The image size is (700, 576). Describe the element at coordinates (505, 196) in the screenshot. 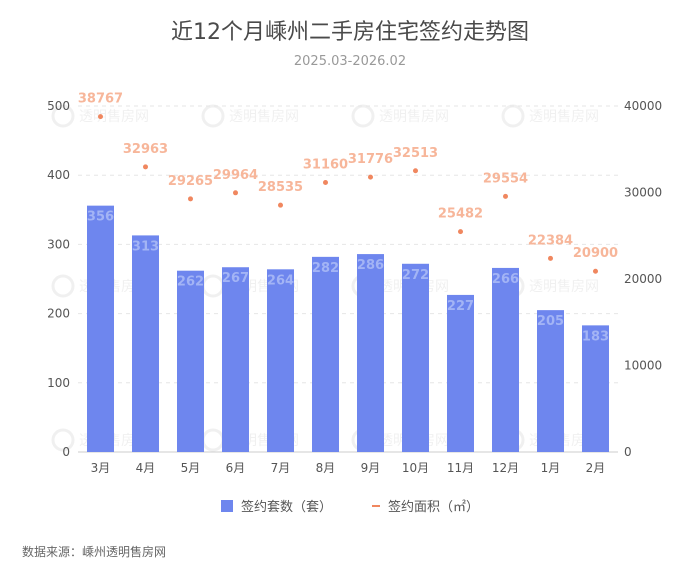

I see `area-point-12月` at that location.